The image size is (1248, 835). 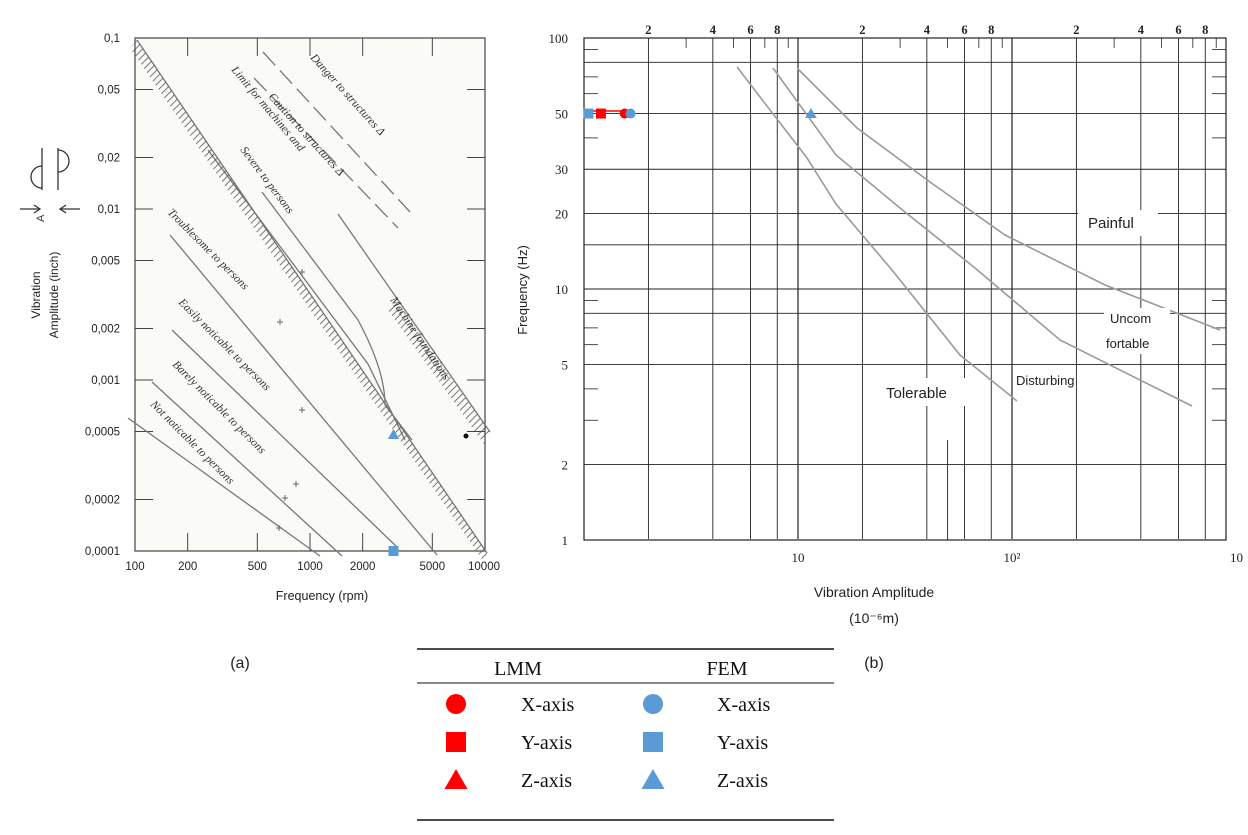 I want to click on legend-fem-triangle-marker, so click(x=653, y=779).